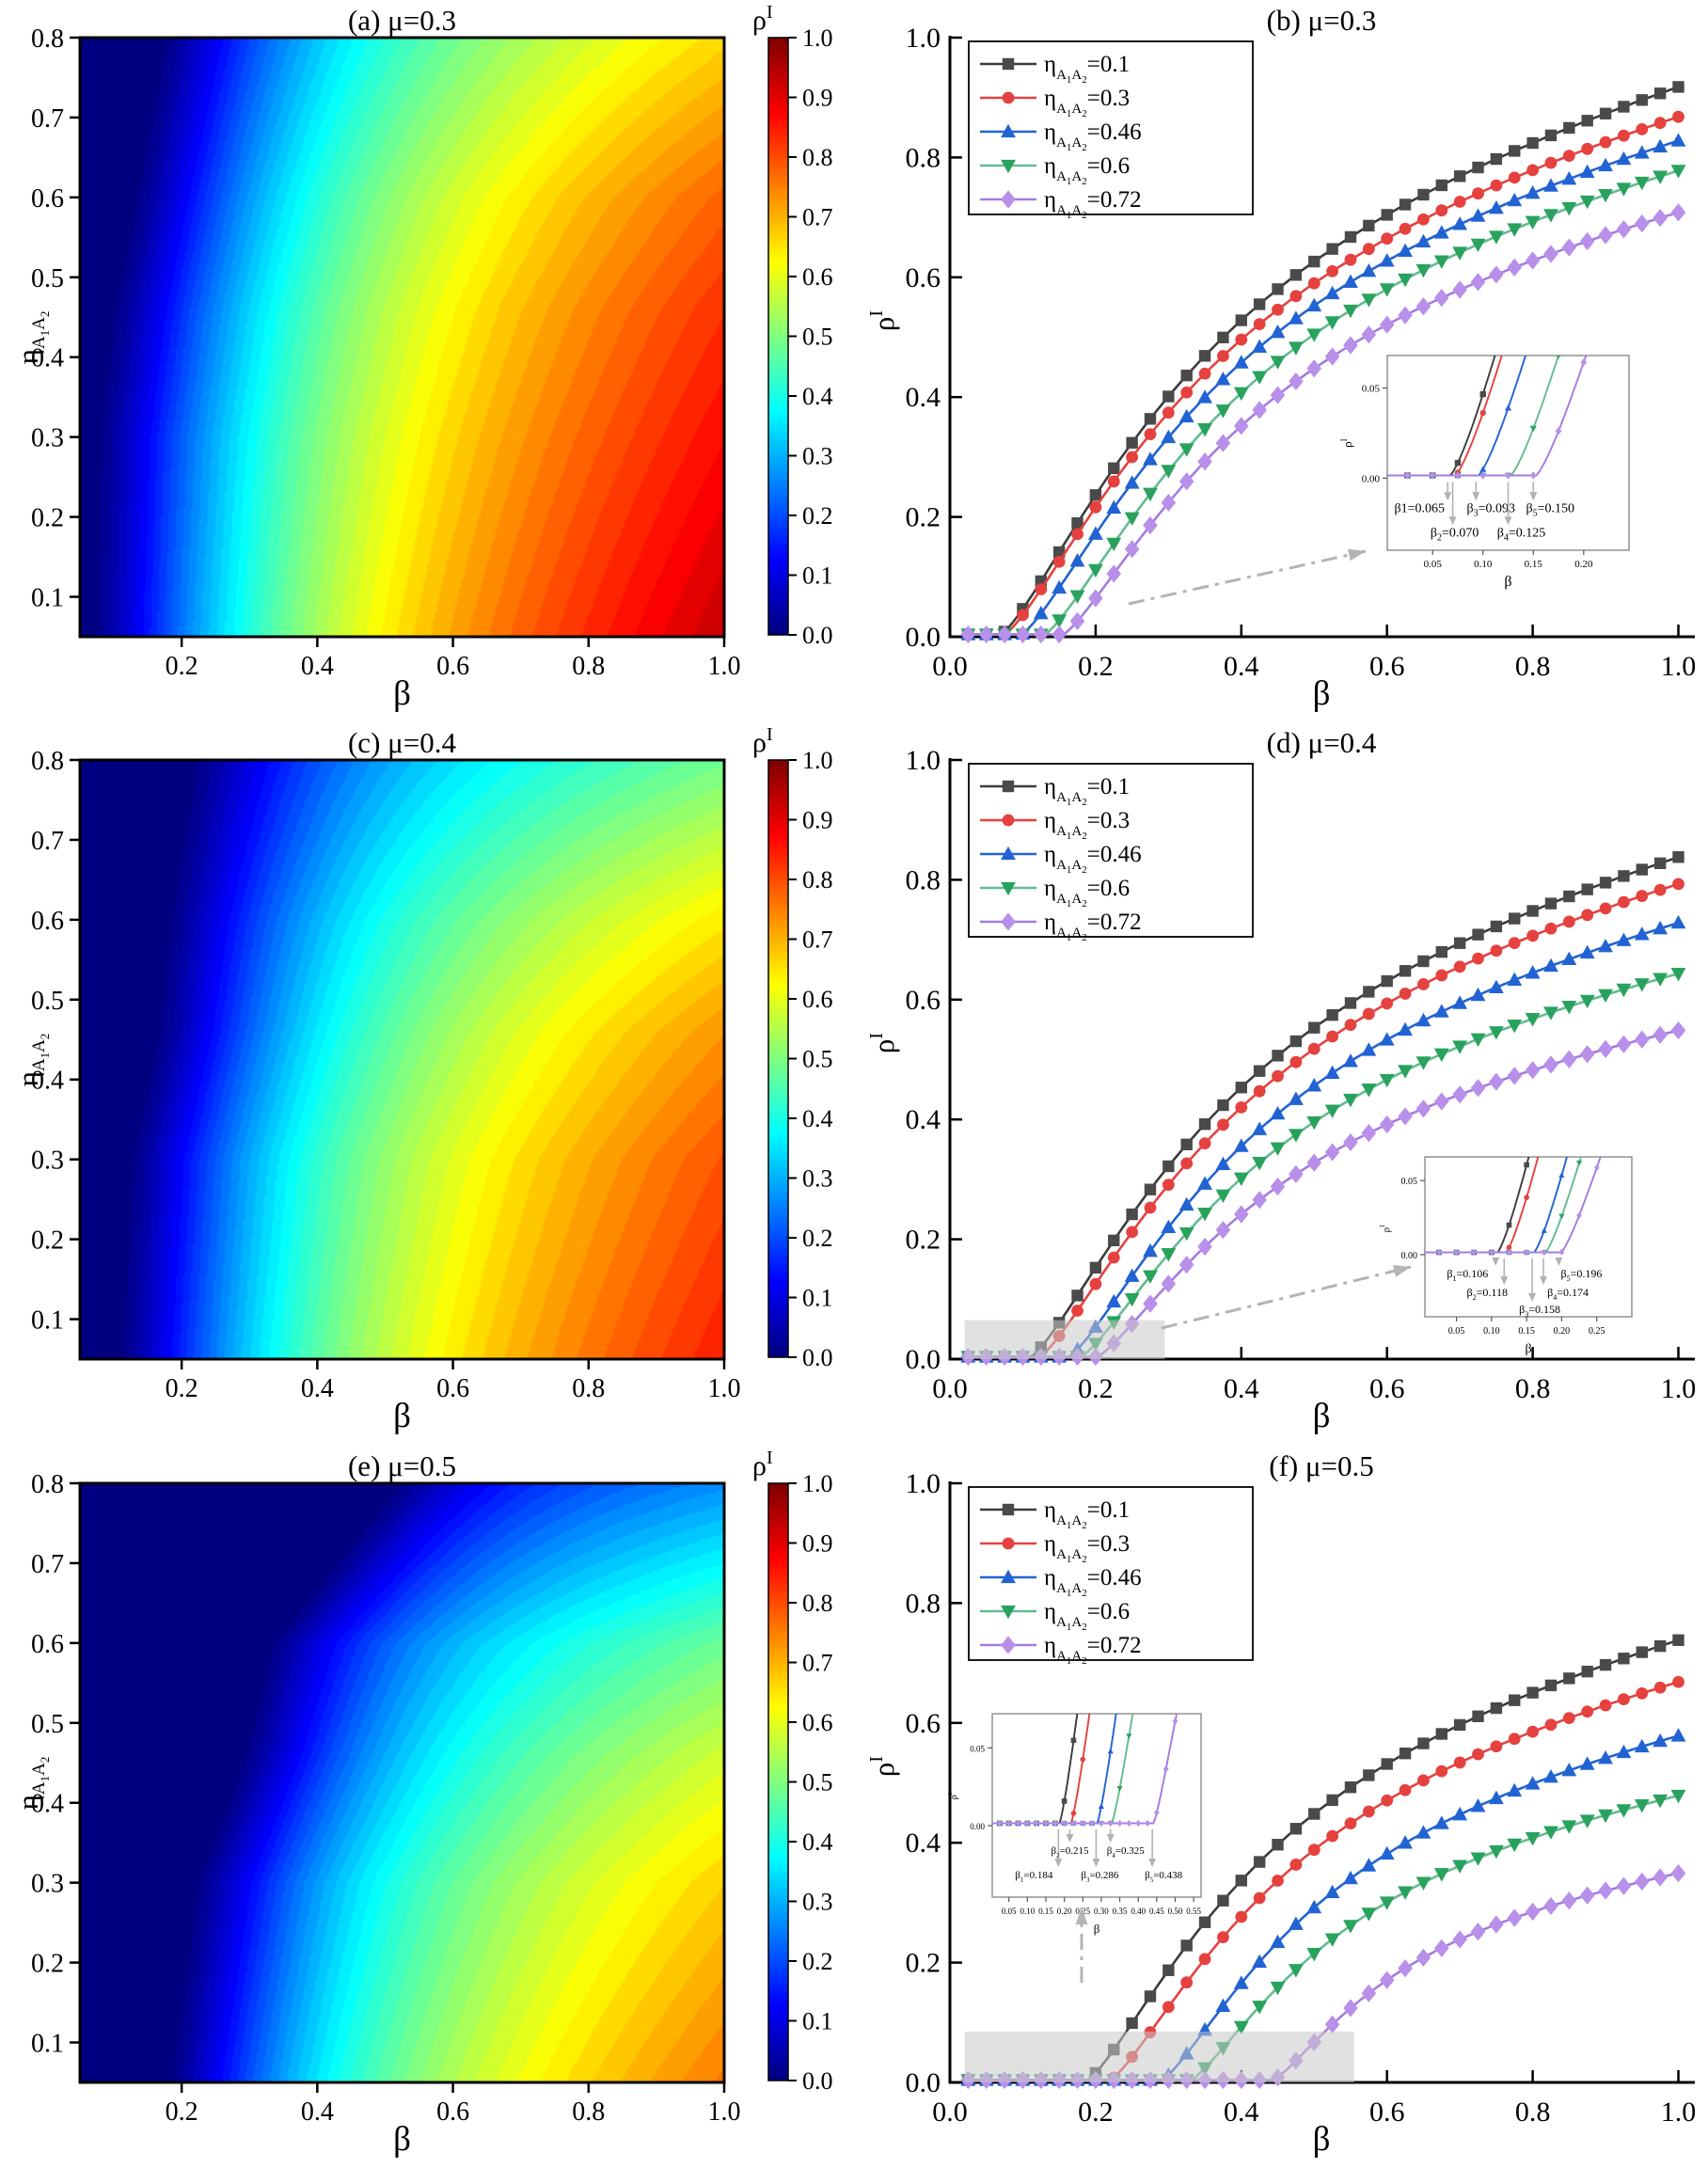 This screenshot has width=1708, height=2168. What do you see at coordinates (817, 516) in the screenshot?
I see `colorbar-tick-label: 0.2` at bounding box center [817, 516].